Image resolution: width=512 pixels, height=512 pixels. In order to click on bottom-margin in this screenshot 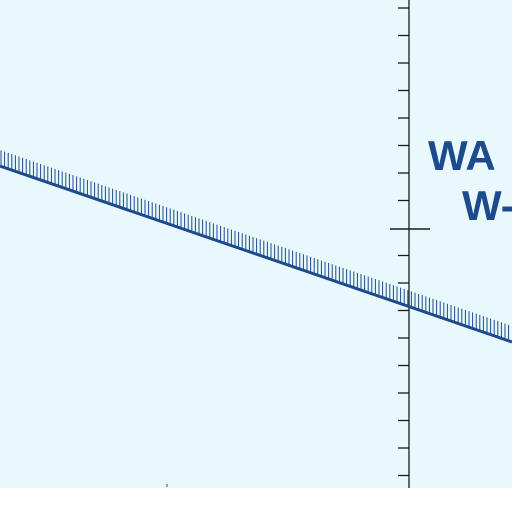, I will do `click(256, 500)`.